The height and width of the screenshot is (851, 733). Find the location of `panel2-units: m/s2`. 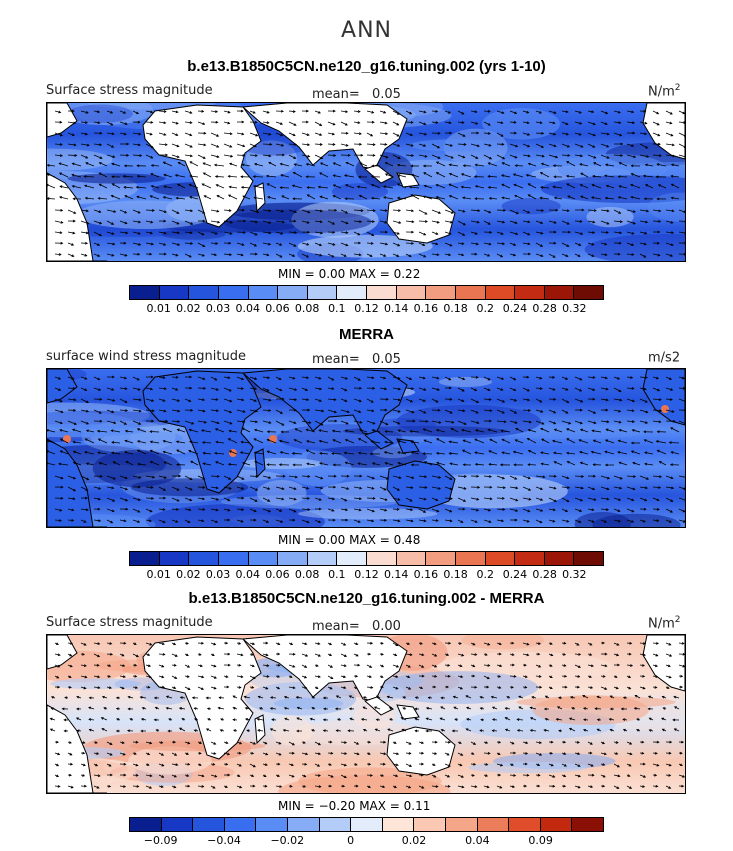

panel2-units: m/s2 is located at coordinates (664, 358).